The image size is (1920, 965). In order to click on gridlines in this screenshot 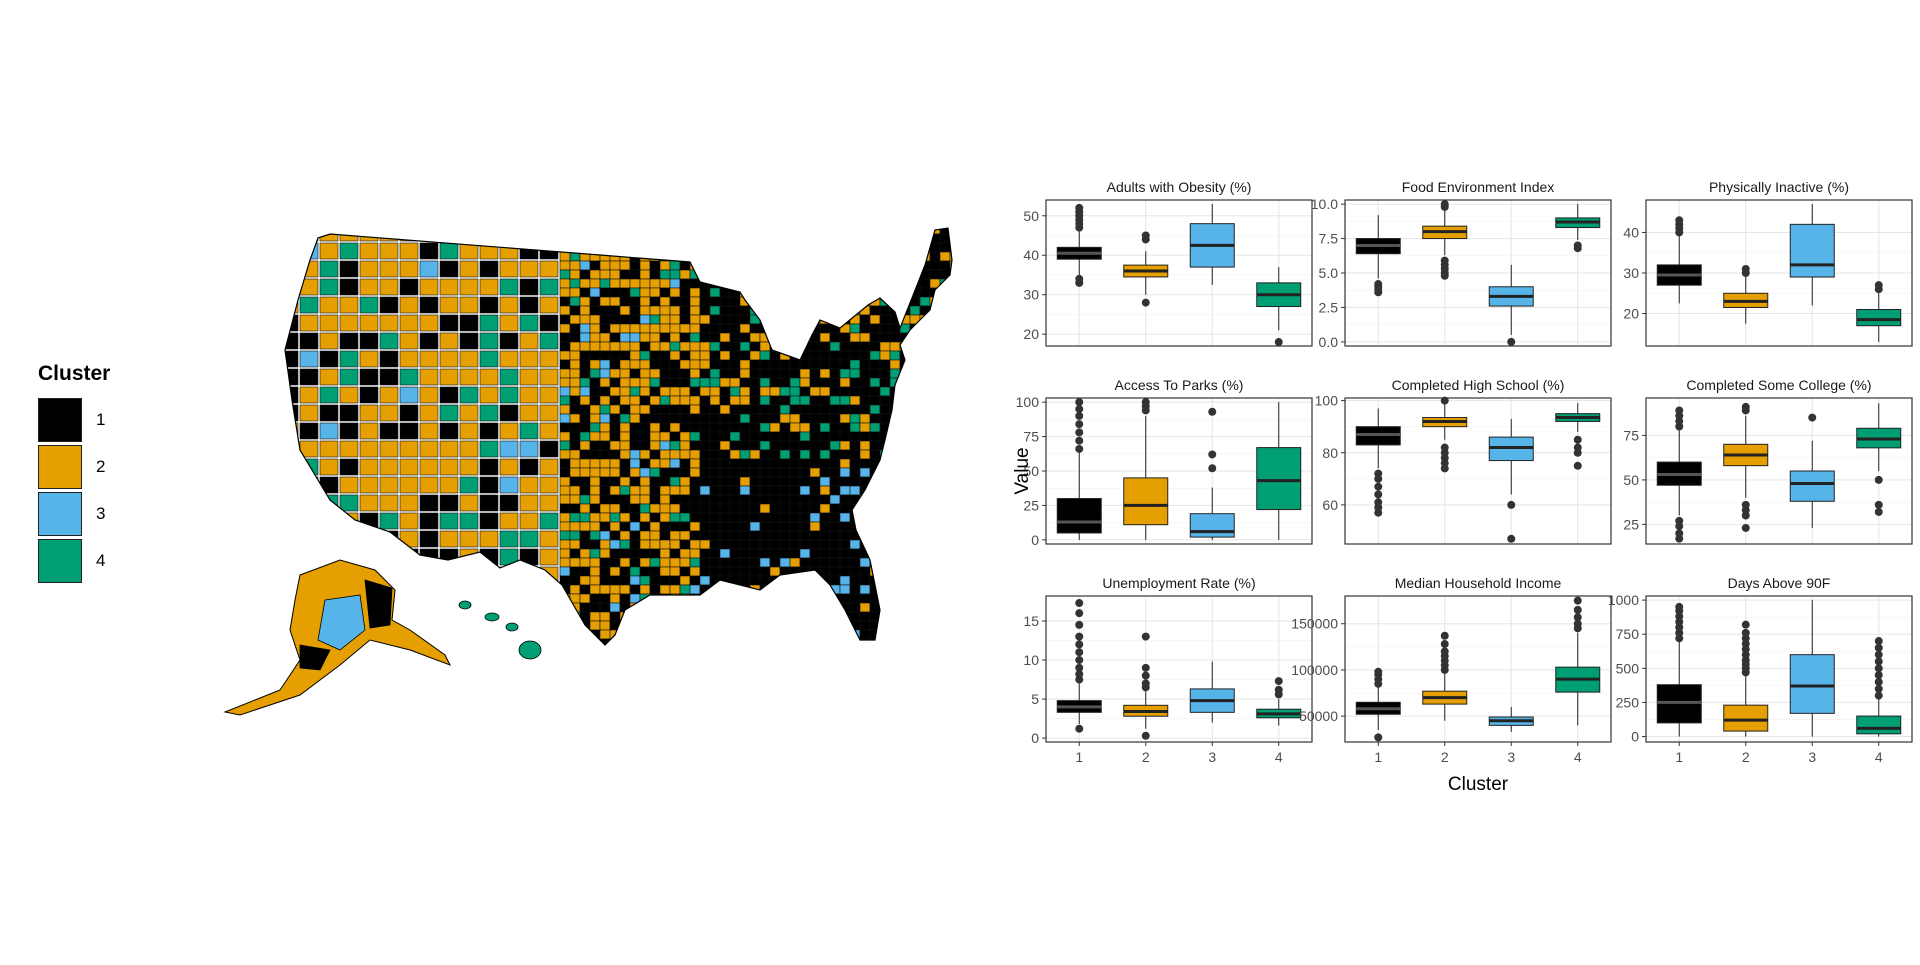, I will do `click(1179, 273)`.